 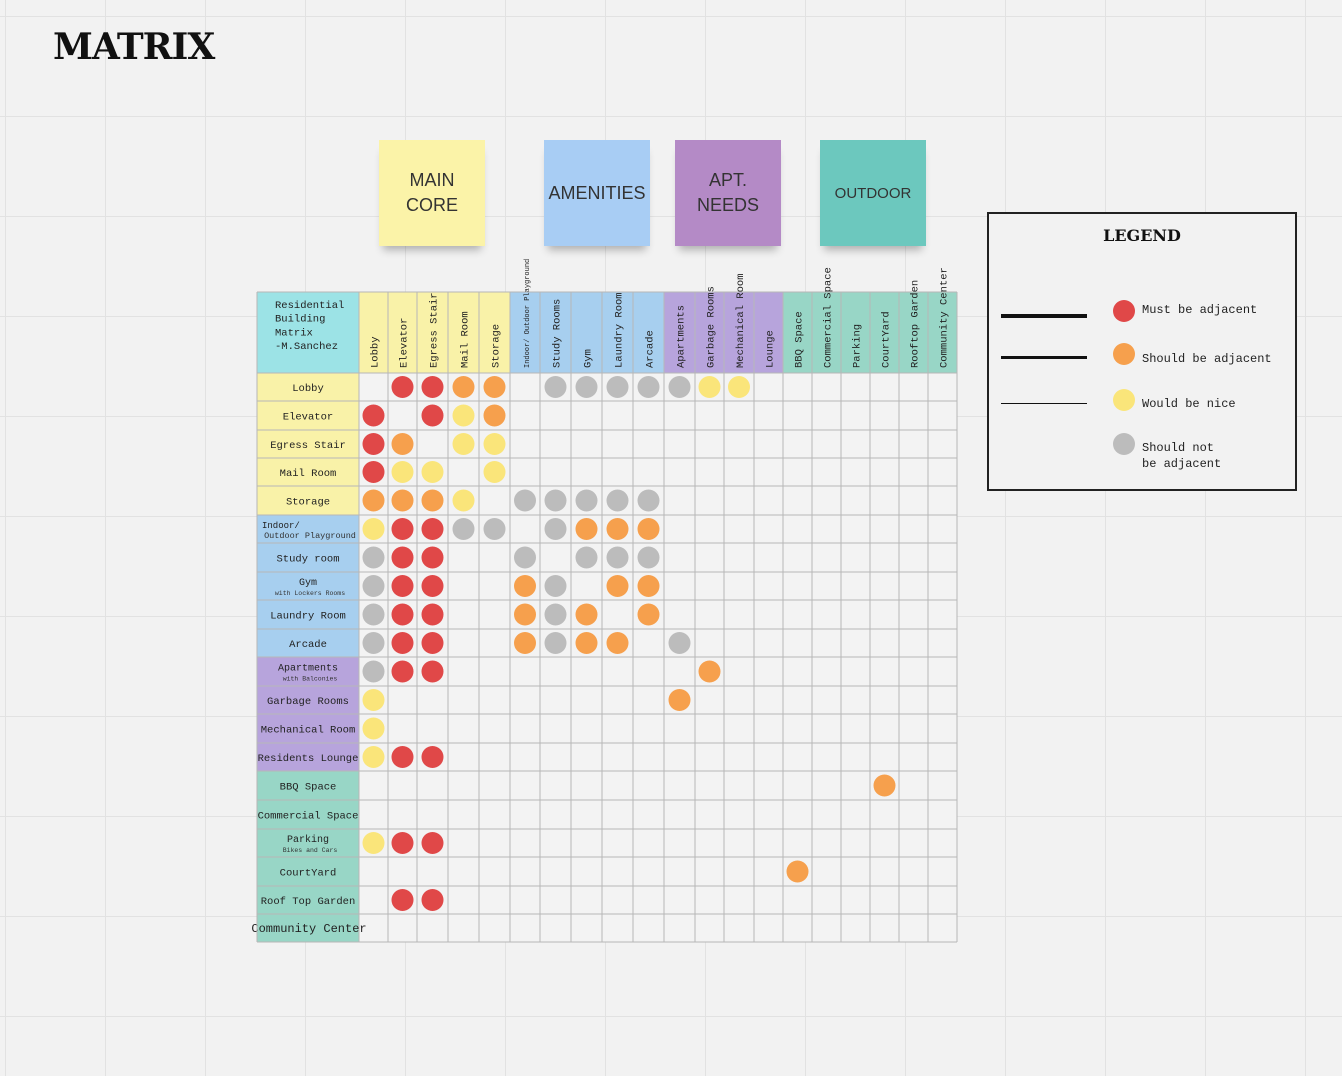 What do you see at coordinates (712, 327) in the screenshot?
I see `column-header-label: Garbage Rooms` at bounding box center [712, 327].